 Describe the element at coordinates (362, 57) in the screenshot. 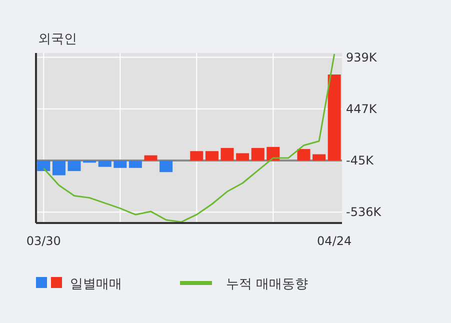

I see `y-tick-label: 939K` at that location.